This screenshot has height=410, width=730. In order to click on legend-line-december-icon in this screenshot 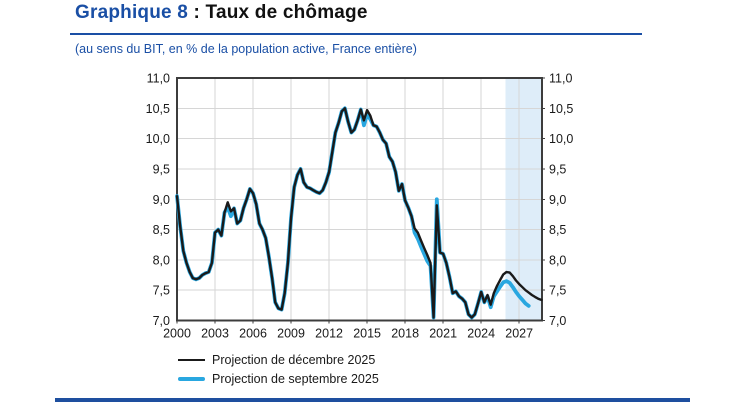, I will do `click(191, 359)`.